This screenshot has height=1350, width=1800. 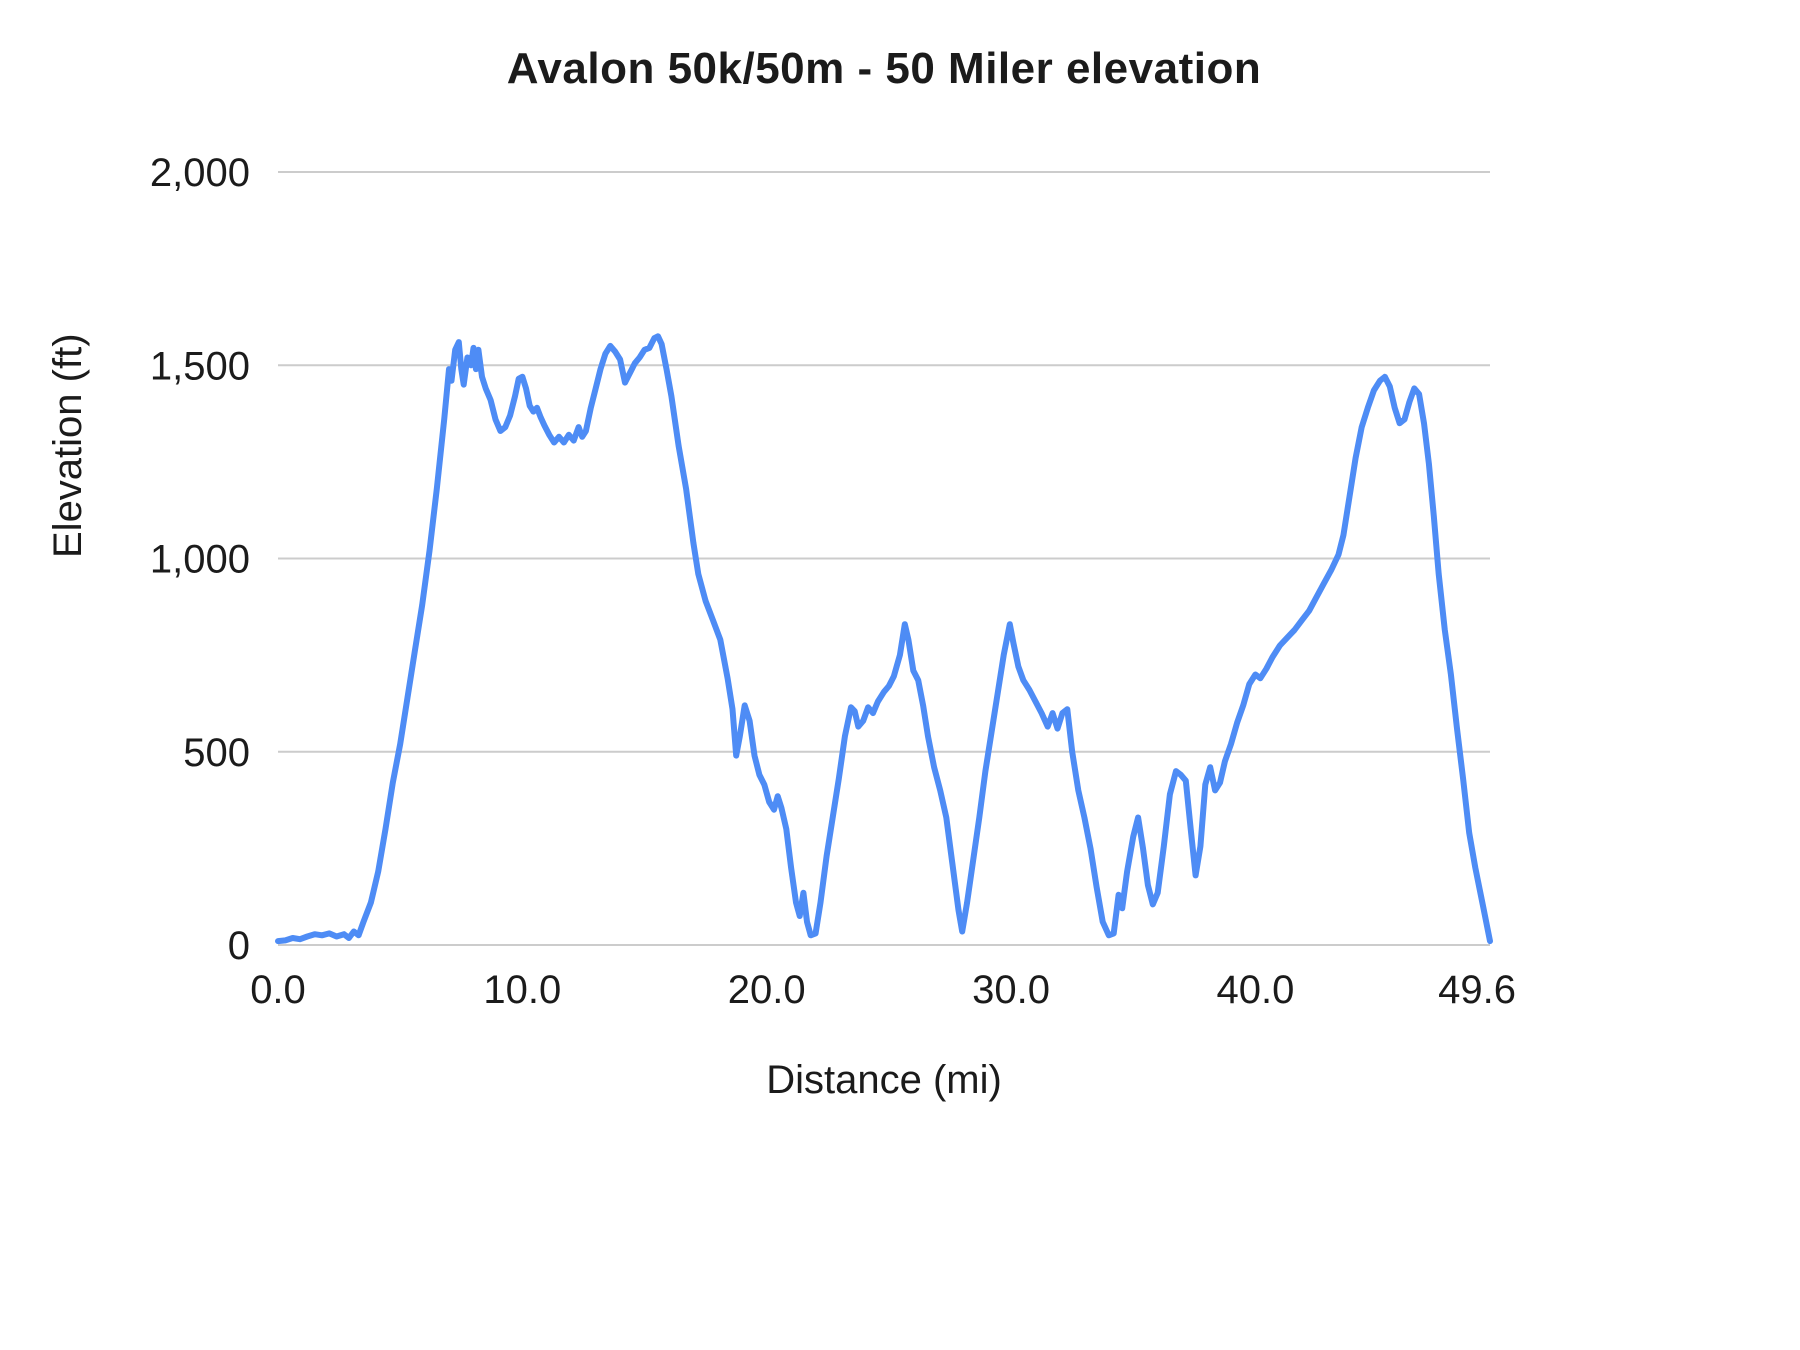 What do you see at coordinates (522, 990) in the screenshot?
I see `x-tick-label: 10.0` at bounding box center [522, 990].